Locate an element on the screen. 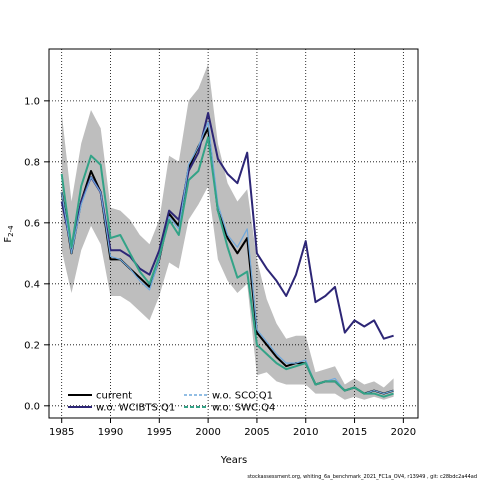 Image resolution: width=480 pixels, height=480 pixels. x-tick-label: 2000 is located at coordinates (207, 432).